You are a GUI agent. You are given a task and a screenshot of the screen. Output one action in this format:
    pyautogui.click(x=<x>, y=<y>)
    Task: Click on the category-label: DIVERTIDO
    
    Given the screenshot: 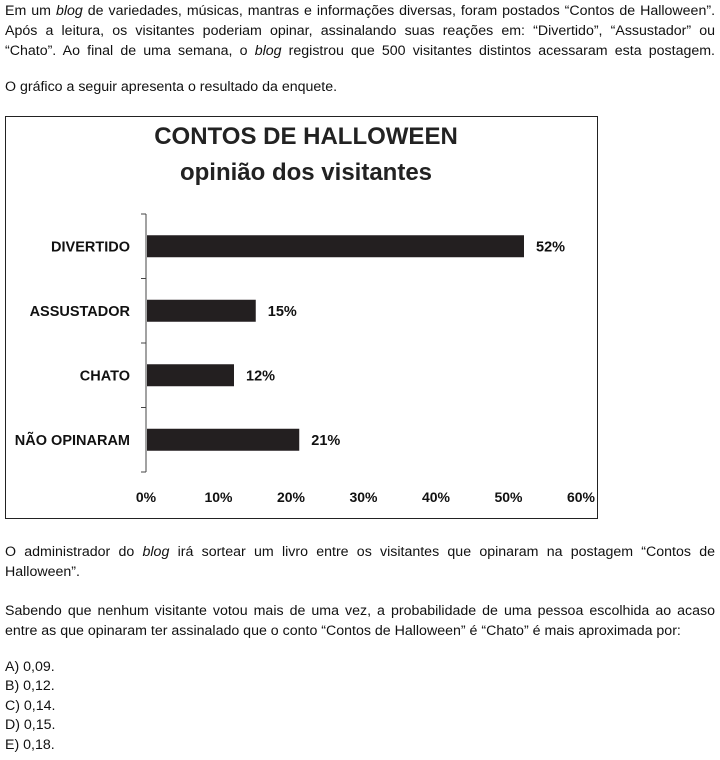 What is the action you would take?
    pyautogui.click(x=90, y=247)
    